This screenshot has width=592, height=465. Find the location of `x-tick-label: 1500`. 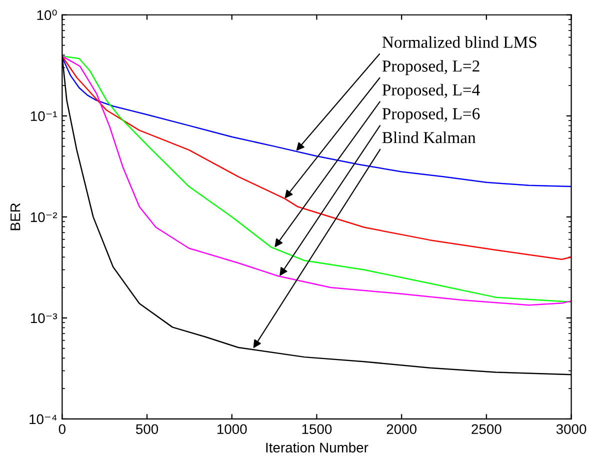

x-tick-label: 1500 is located at coordinates (317, 429).